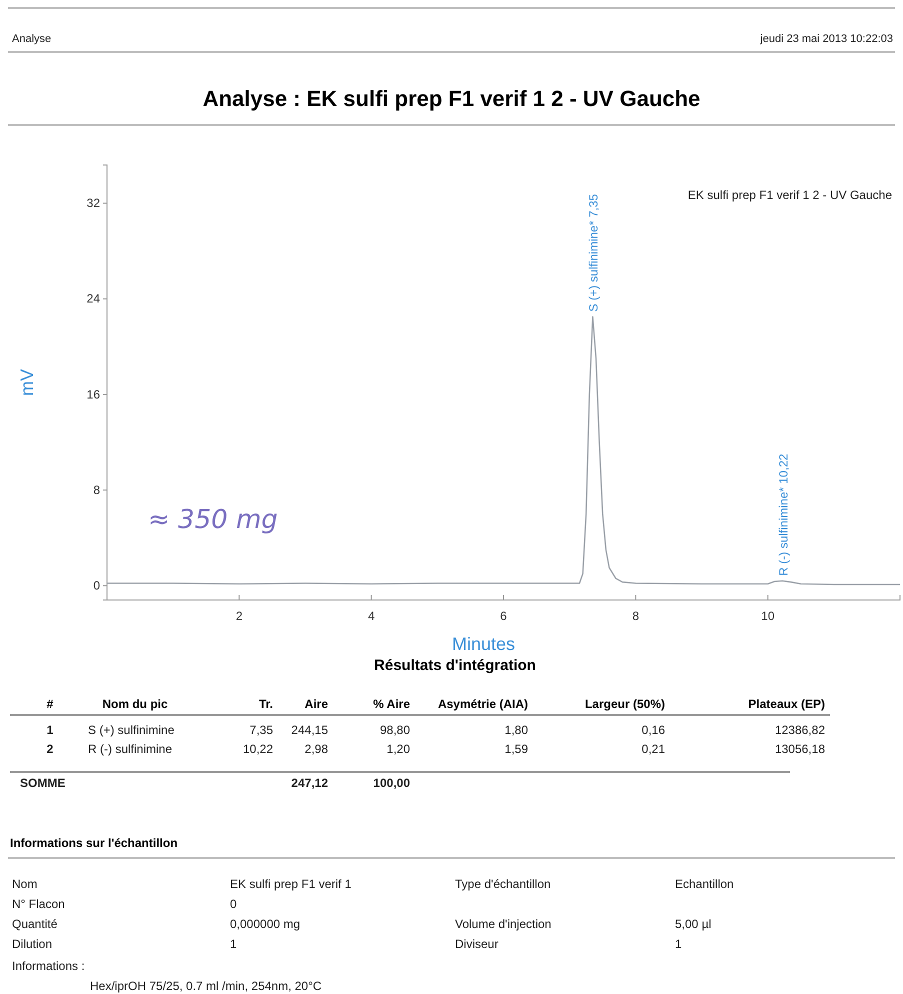  What do you see at coordinates (35, 924) in the screenshot?
I see `text: Quantité` at bounding box center [35, 924].